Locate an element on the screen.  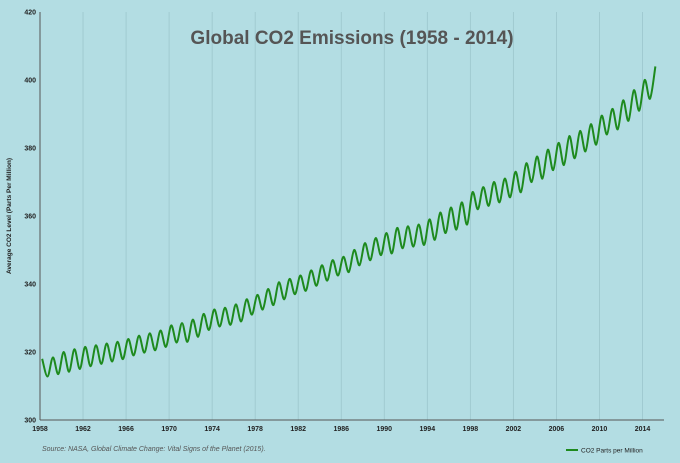
y-tick-400: 400 is located at coordinates (30, 81).